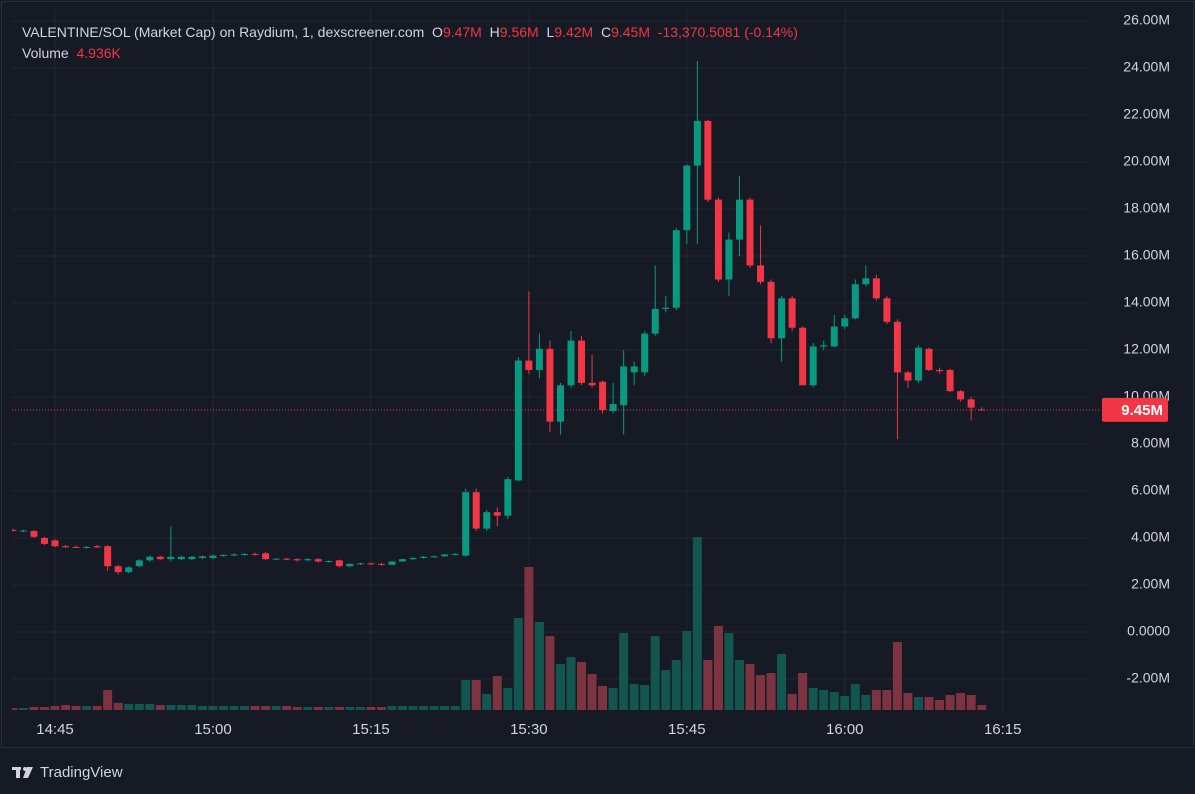 This screenshot has width=1195, height=794. I want to click on ohlc-label: C, so click(606, 32).